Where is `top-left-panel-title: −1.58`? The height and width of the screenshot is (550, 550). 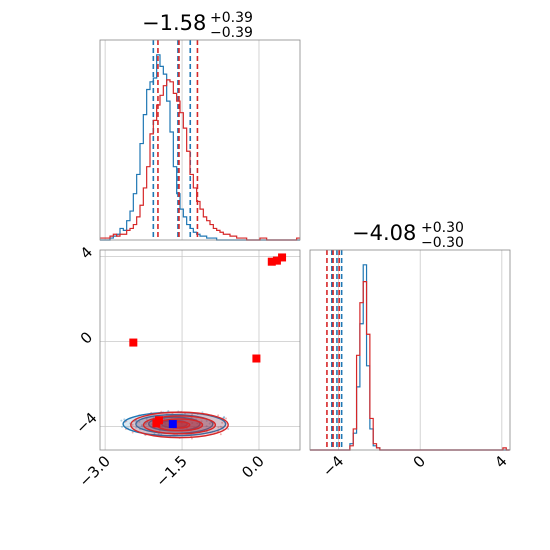 top-left-panel-title: −1.58 is located at coordinates (174, 23).